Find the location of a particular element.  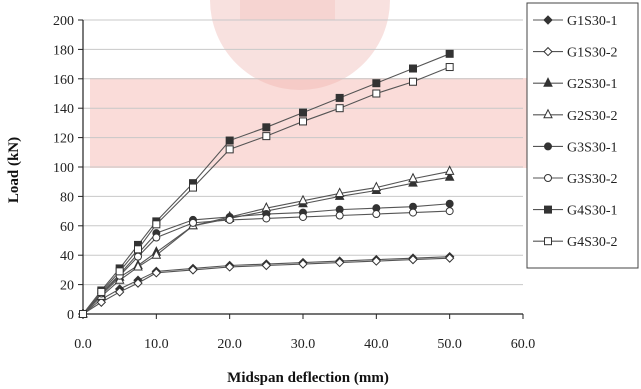

x-tick-label: 40.0 is located at coordinates (376, 344).